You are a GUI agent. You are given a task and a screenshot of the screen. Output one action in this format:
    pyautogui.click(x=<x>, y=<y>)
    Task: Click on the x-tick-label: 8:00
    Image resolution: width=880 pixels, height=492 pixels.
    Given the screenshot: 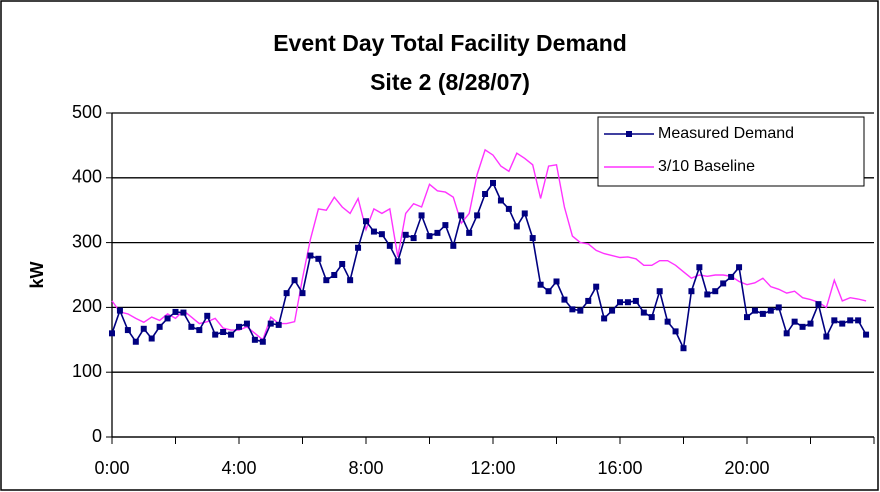 What is the action you would take?
    pyautogui.click(x=365, y=468)
    